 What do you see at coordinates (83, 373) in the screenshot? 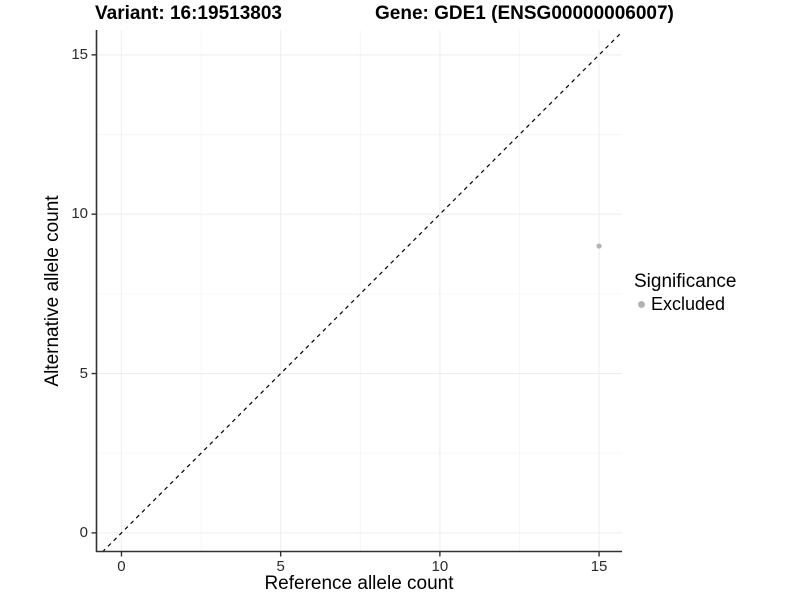
I see `y-tick-label: 5` at bounding box center [83, 373].